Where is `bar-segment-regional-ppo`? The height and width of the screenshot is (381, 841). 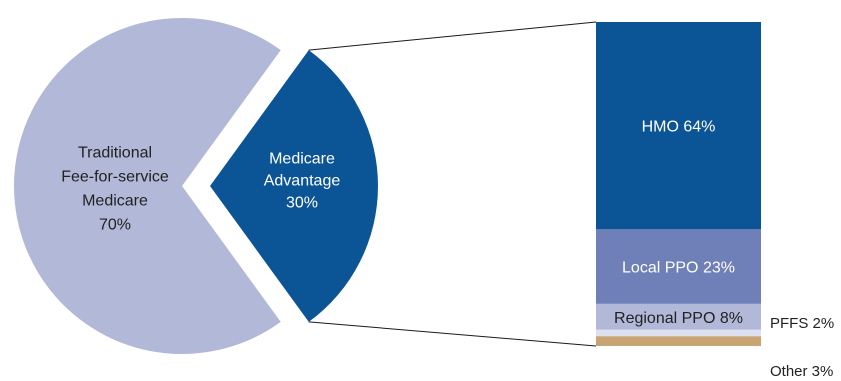 bar-segment-regional-ppo is located at coordinates (678, 316).